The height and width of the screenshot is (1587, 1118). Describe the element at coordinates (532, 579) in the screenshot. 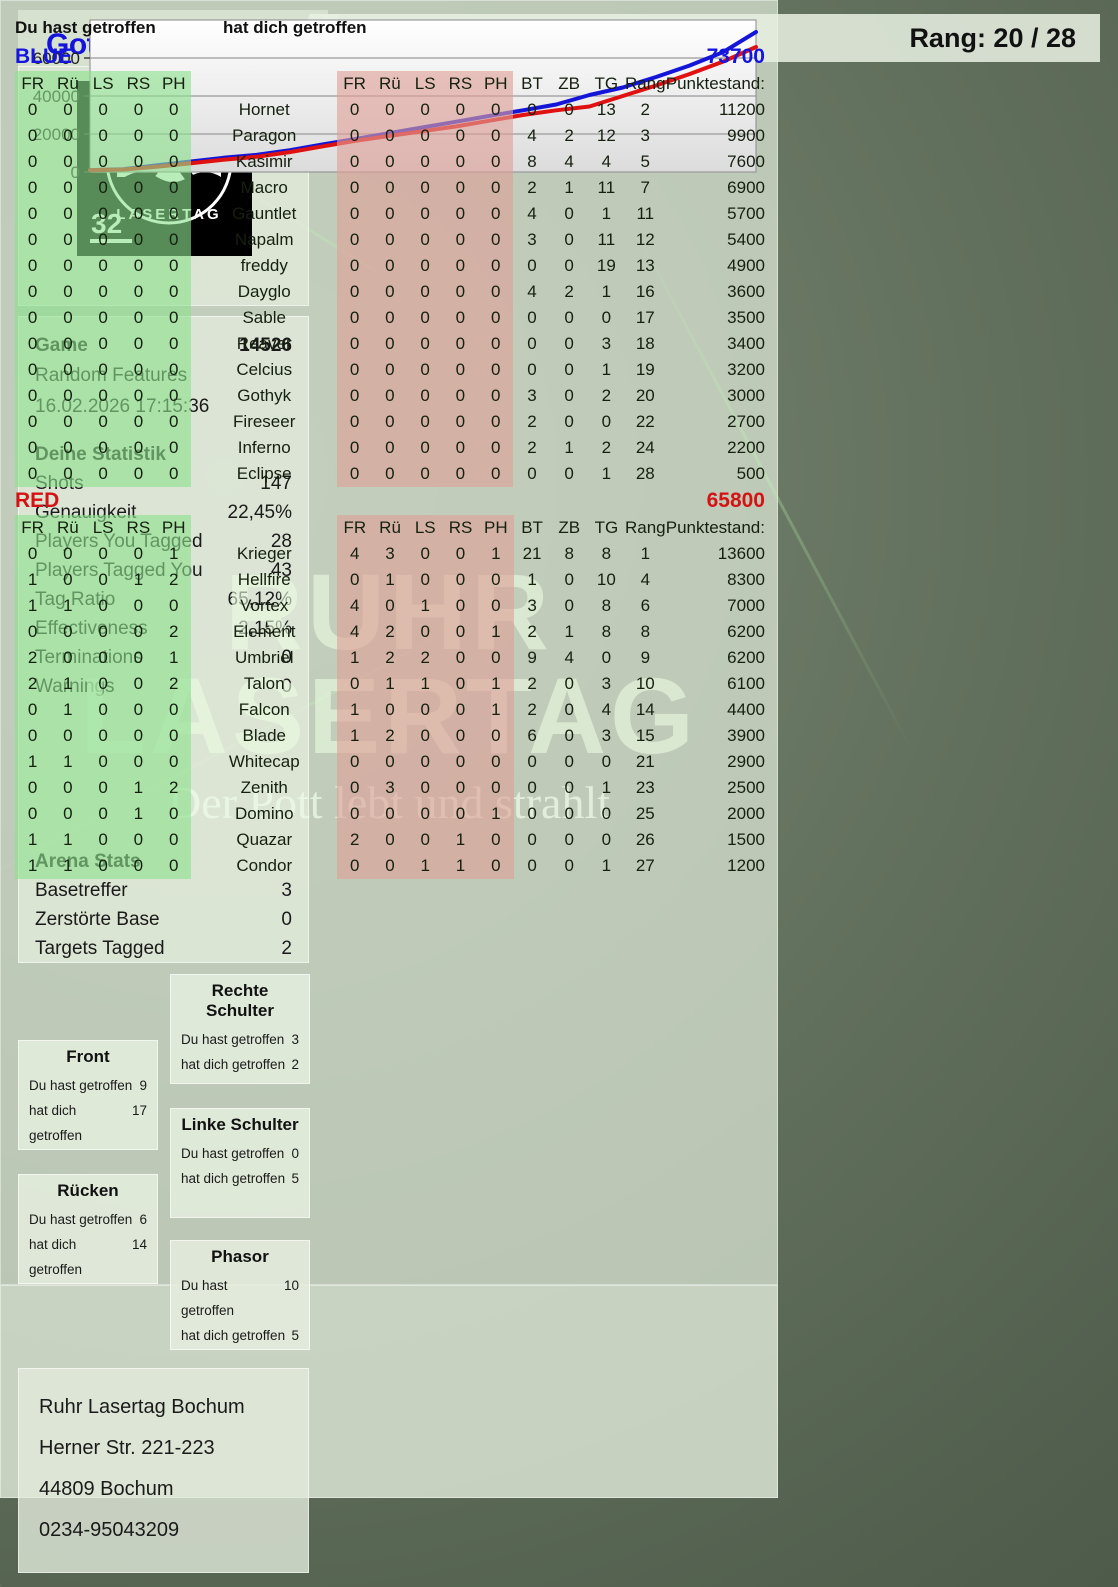

I see `cell-BT: 1` at that location.